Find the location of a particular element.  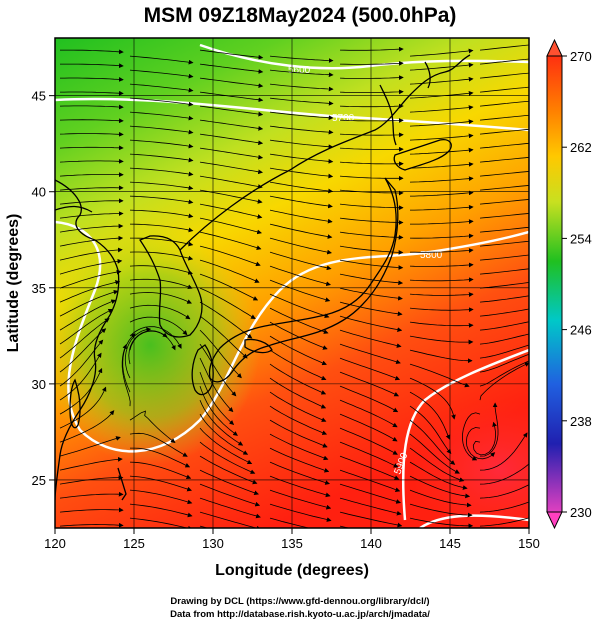

hokkaido-coastline is located at coordinates (422, 155).